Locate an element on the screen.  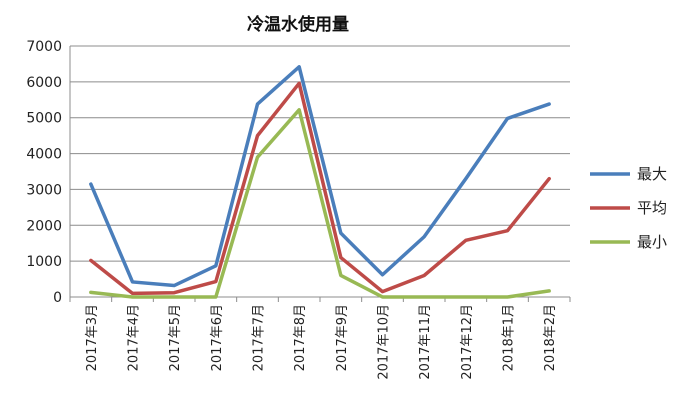
x-tick-label: 2018年1月 is located at coordinates (509, 337).